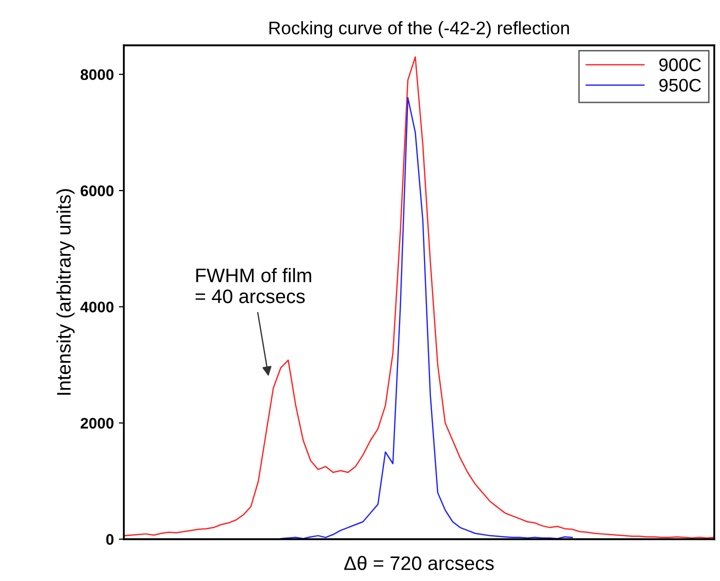 Image resolution: width=720 pixels, height=581 pixels. What do you see at coordinates (419, 563) in the screenshot?
I see `x-axis-title: Δθ = 720 arcsecs` at bounding box center [419, 563].